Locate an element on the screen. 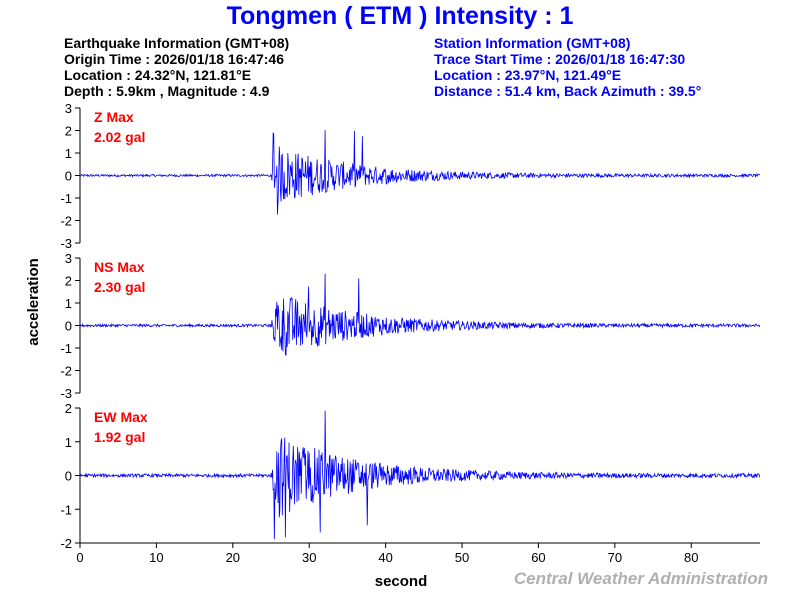 The image size is (800, 600). origin-time: Origin Time : 2026/01/18 16:47:46 is located at coordinates (174, 59).